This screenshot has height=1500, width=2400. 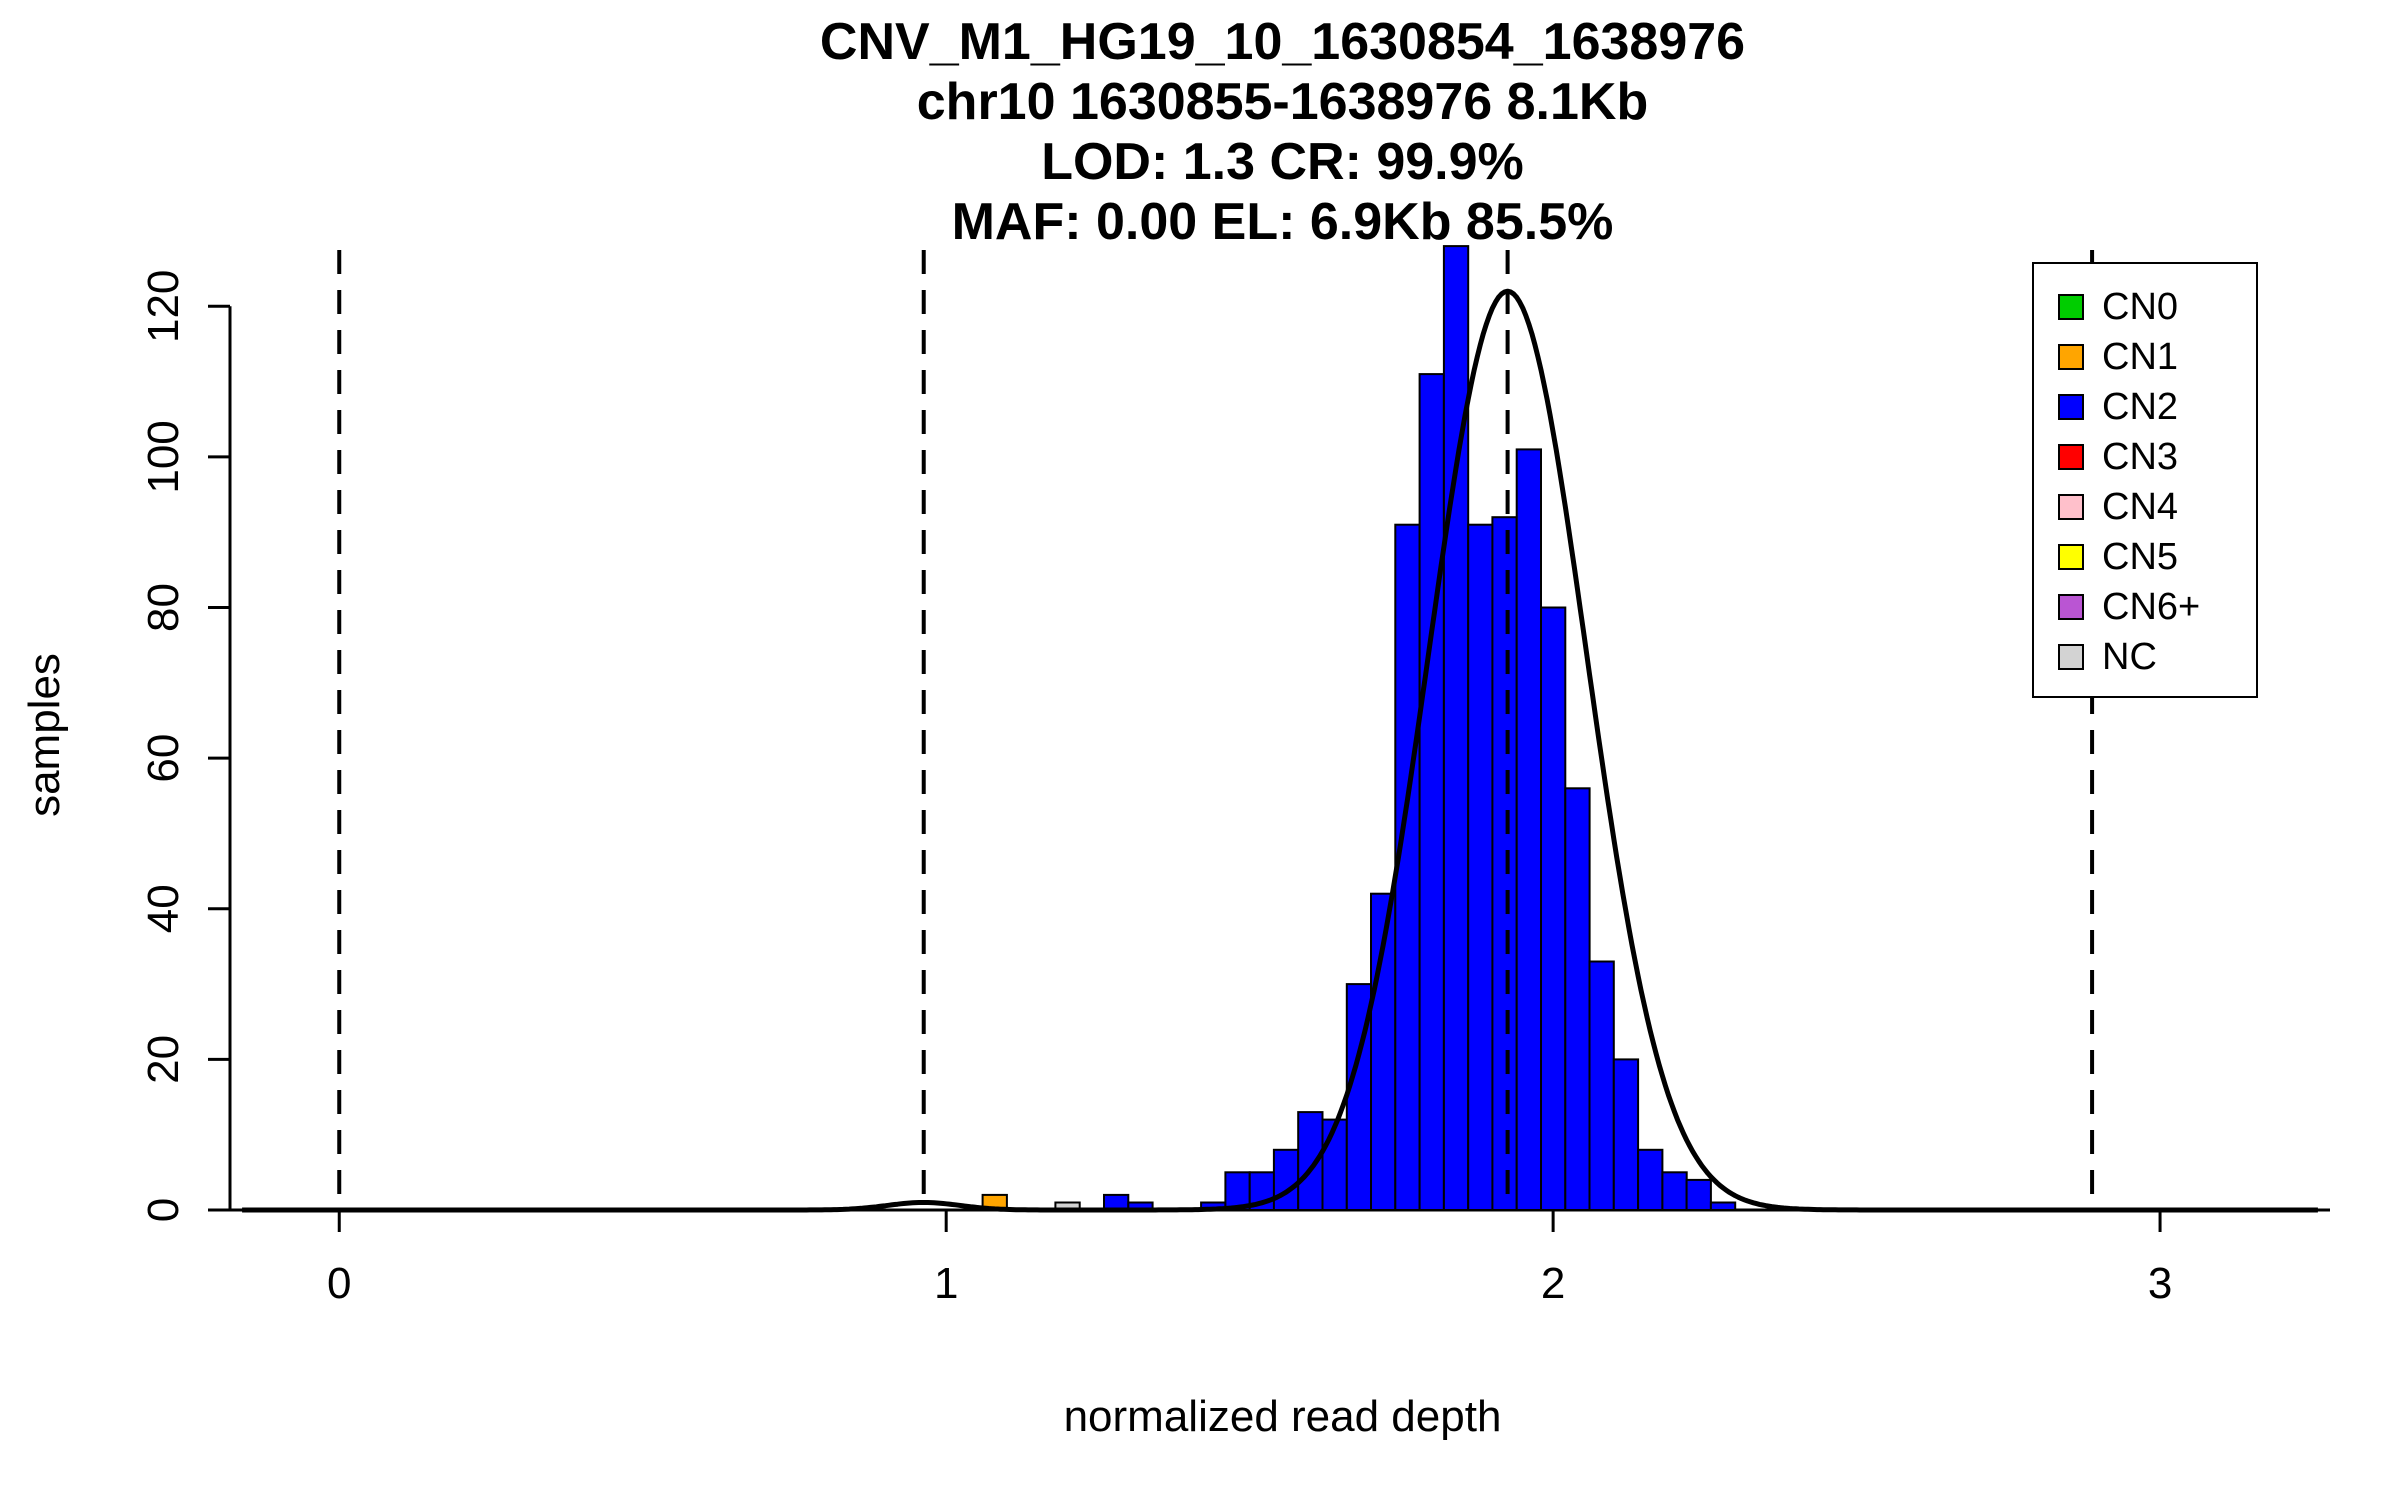 I want to click on y-tick-label: 0, so click(x=163, y=1210).